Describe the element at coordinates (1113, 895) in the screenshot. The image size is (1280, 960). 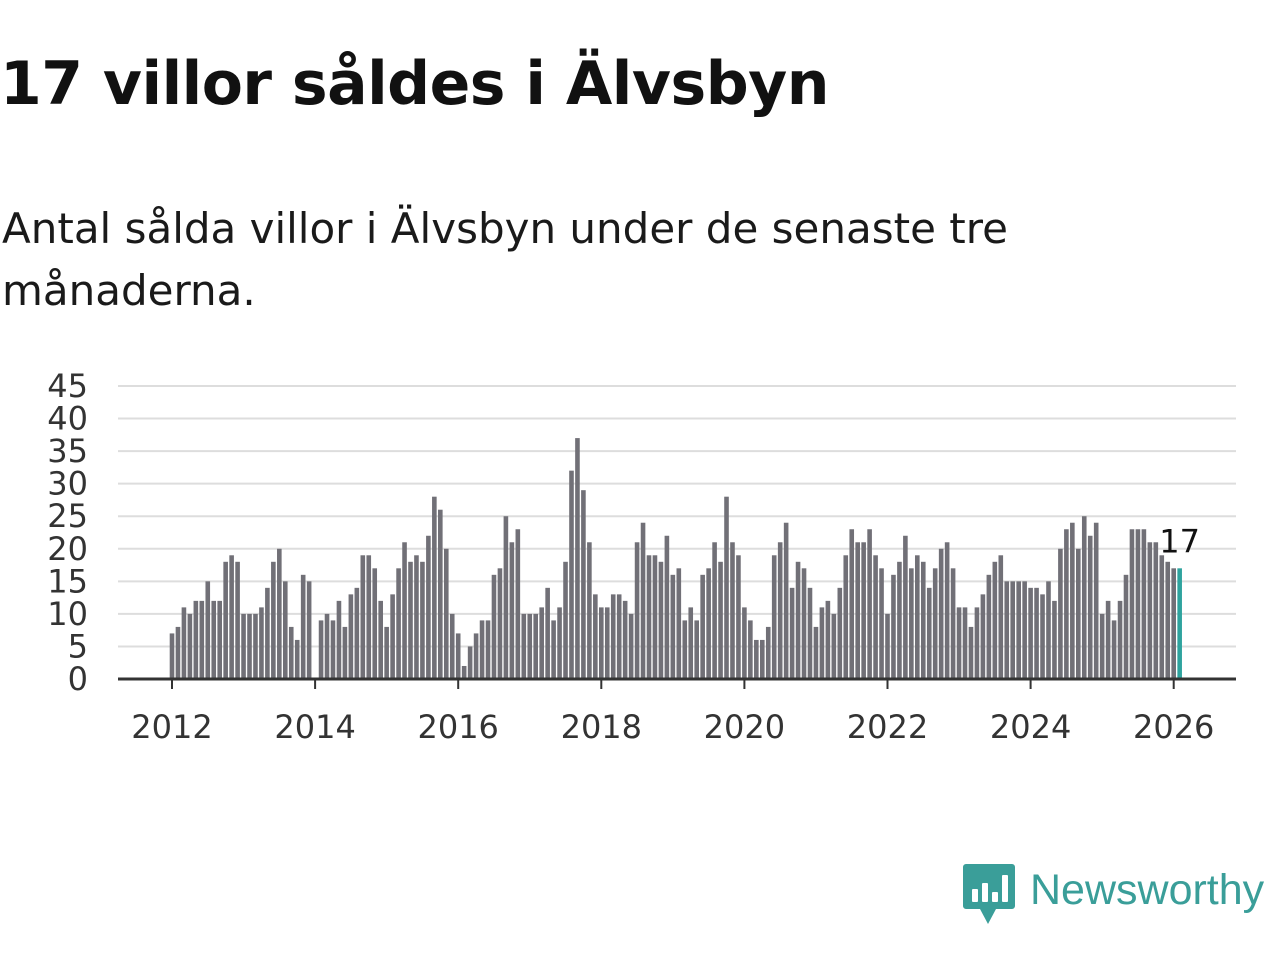
I see `newsworthy-logo: Newsworthy` at that location.